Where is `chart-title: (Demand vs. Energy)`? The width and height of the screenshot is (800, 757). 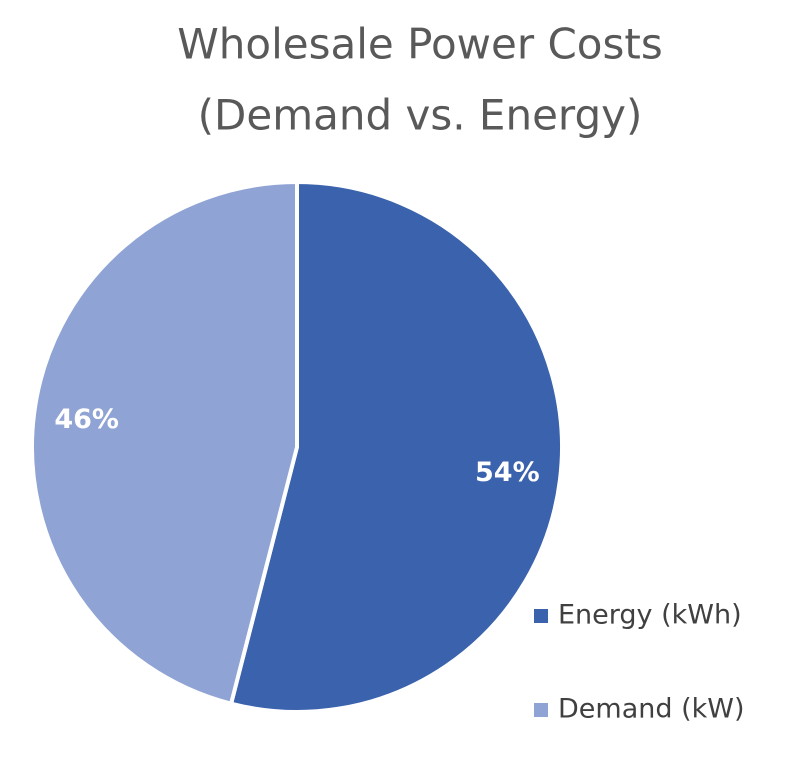
chart-title: (Demand vs. Energy) is located at coordinates (420, 115).